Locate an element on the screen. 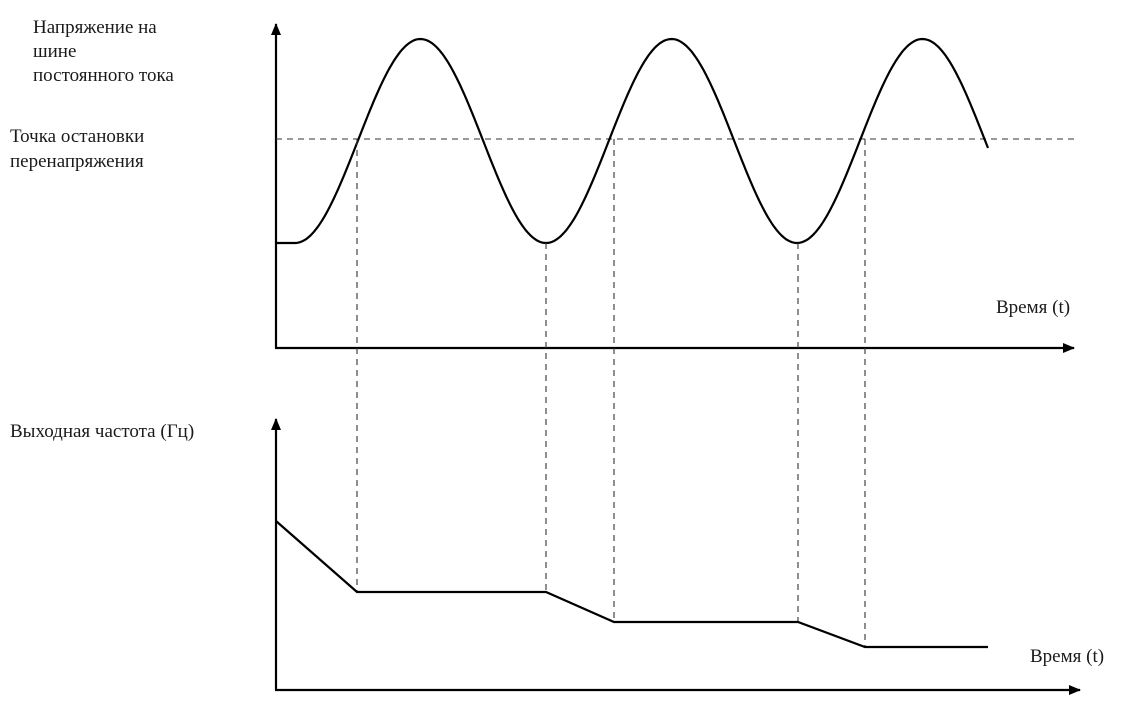 This screenshot has width=1123, height=725. top-x-axis-label: Время (t) is located at coordinates (1033, 307).